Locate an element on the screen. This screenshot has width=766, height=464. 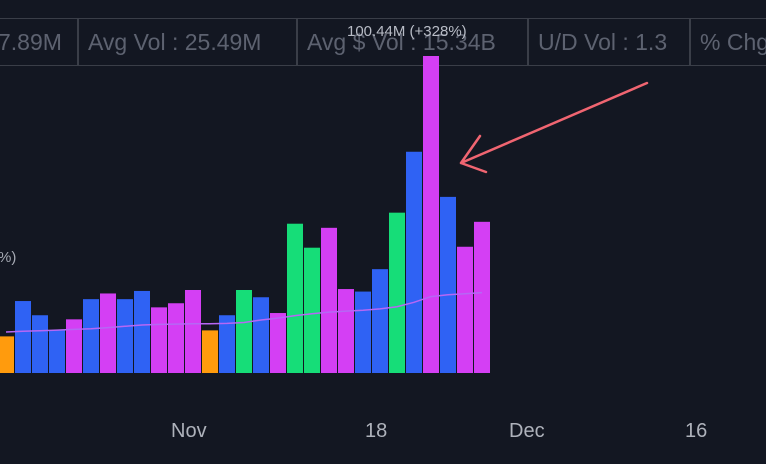
x-tick-label: Dec is located at coordinates (527, 431).